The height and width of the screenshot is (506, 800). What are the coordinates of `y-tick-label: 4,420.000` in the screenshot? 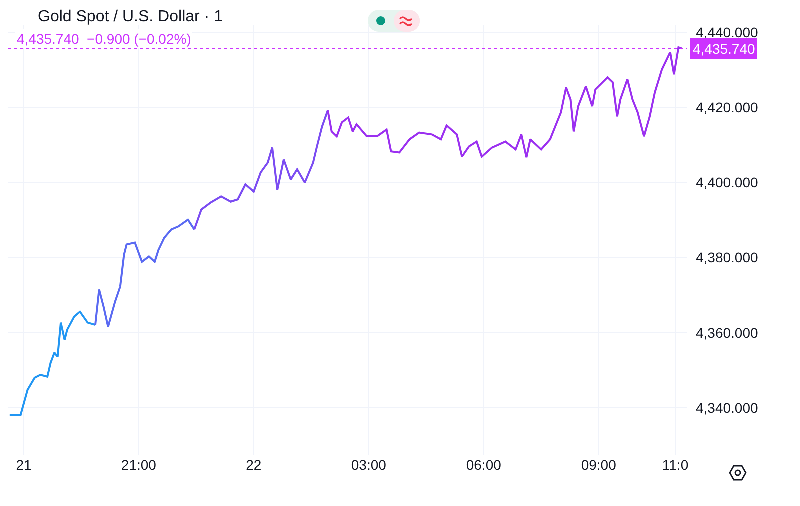 It's located at (727, 108).